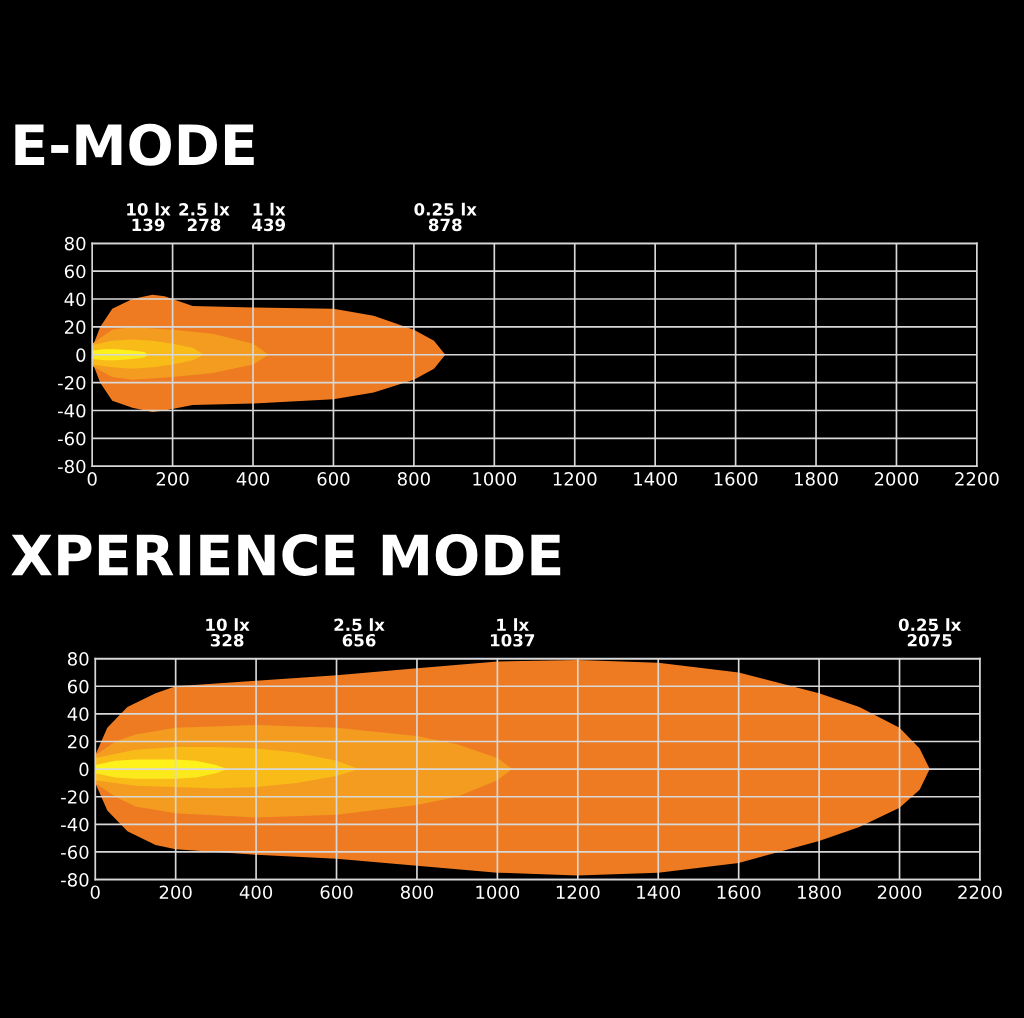  I want to click on text: 10 lx 328, so click(228, 632).